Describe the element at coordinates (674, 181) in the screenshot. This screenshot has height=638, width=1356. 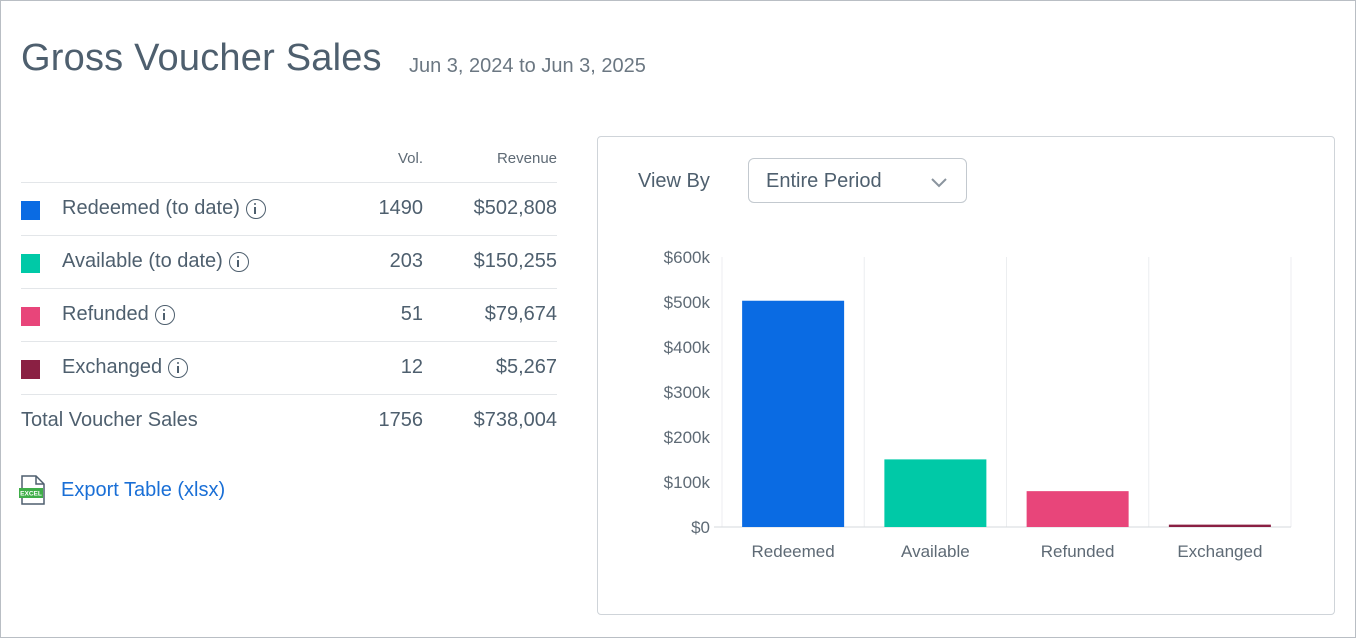
I see `view-by-label: View By` at that location.